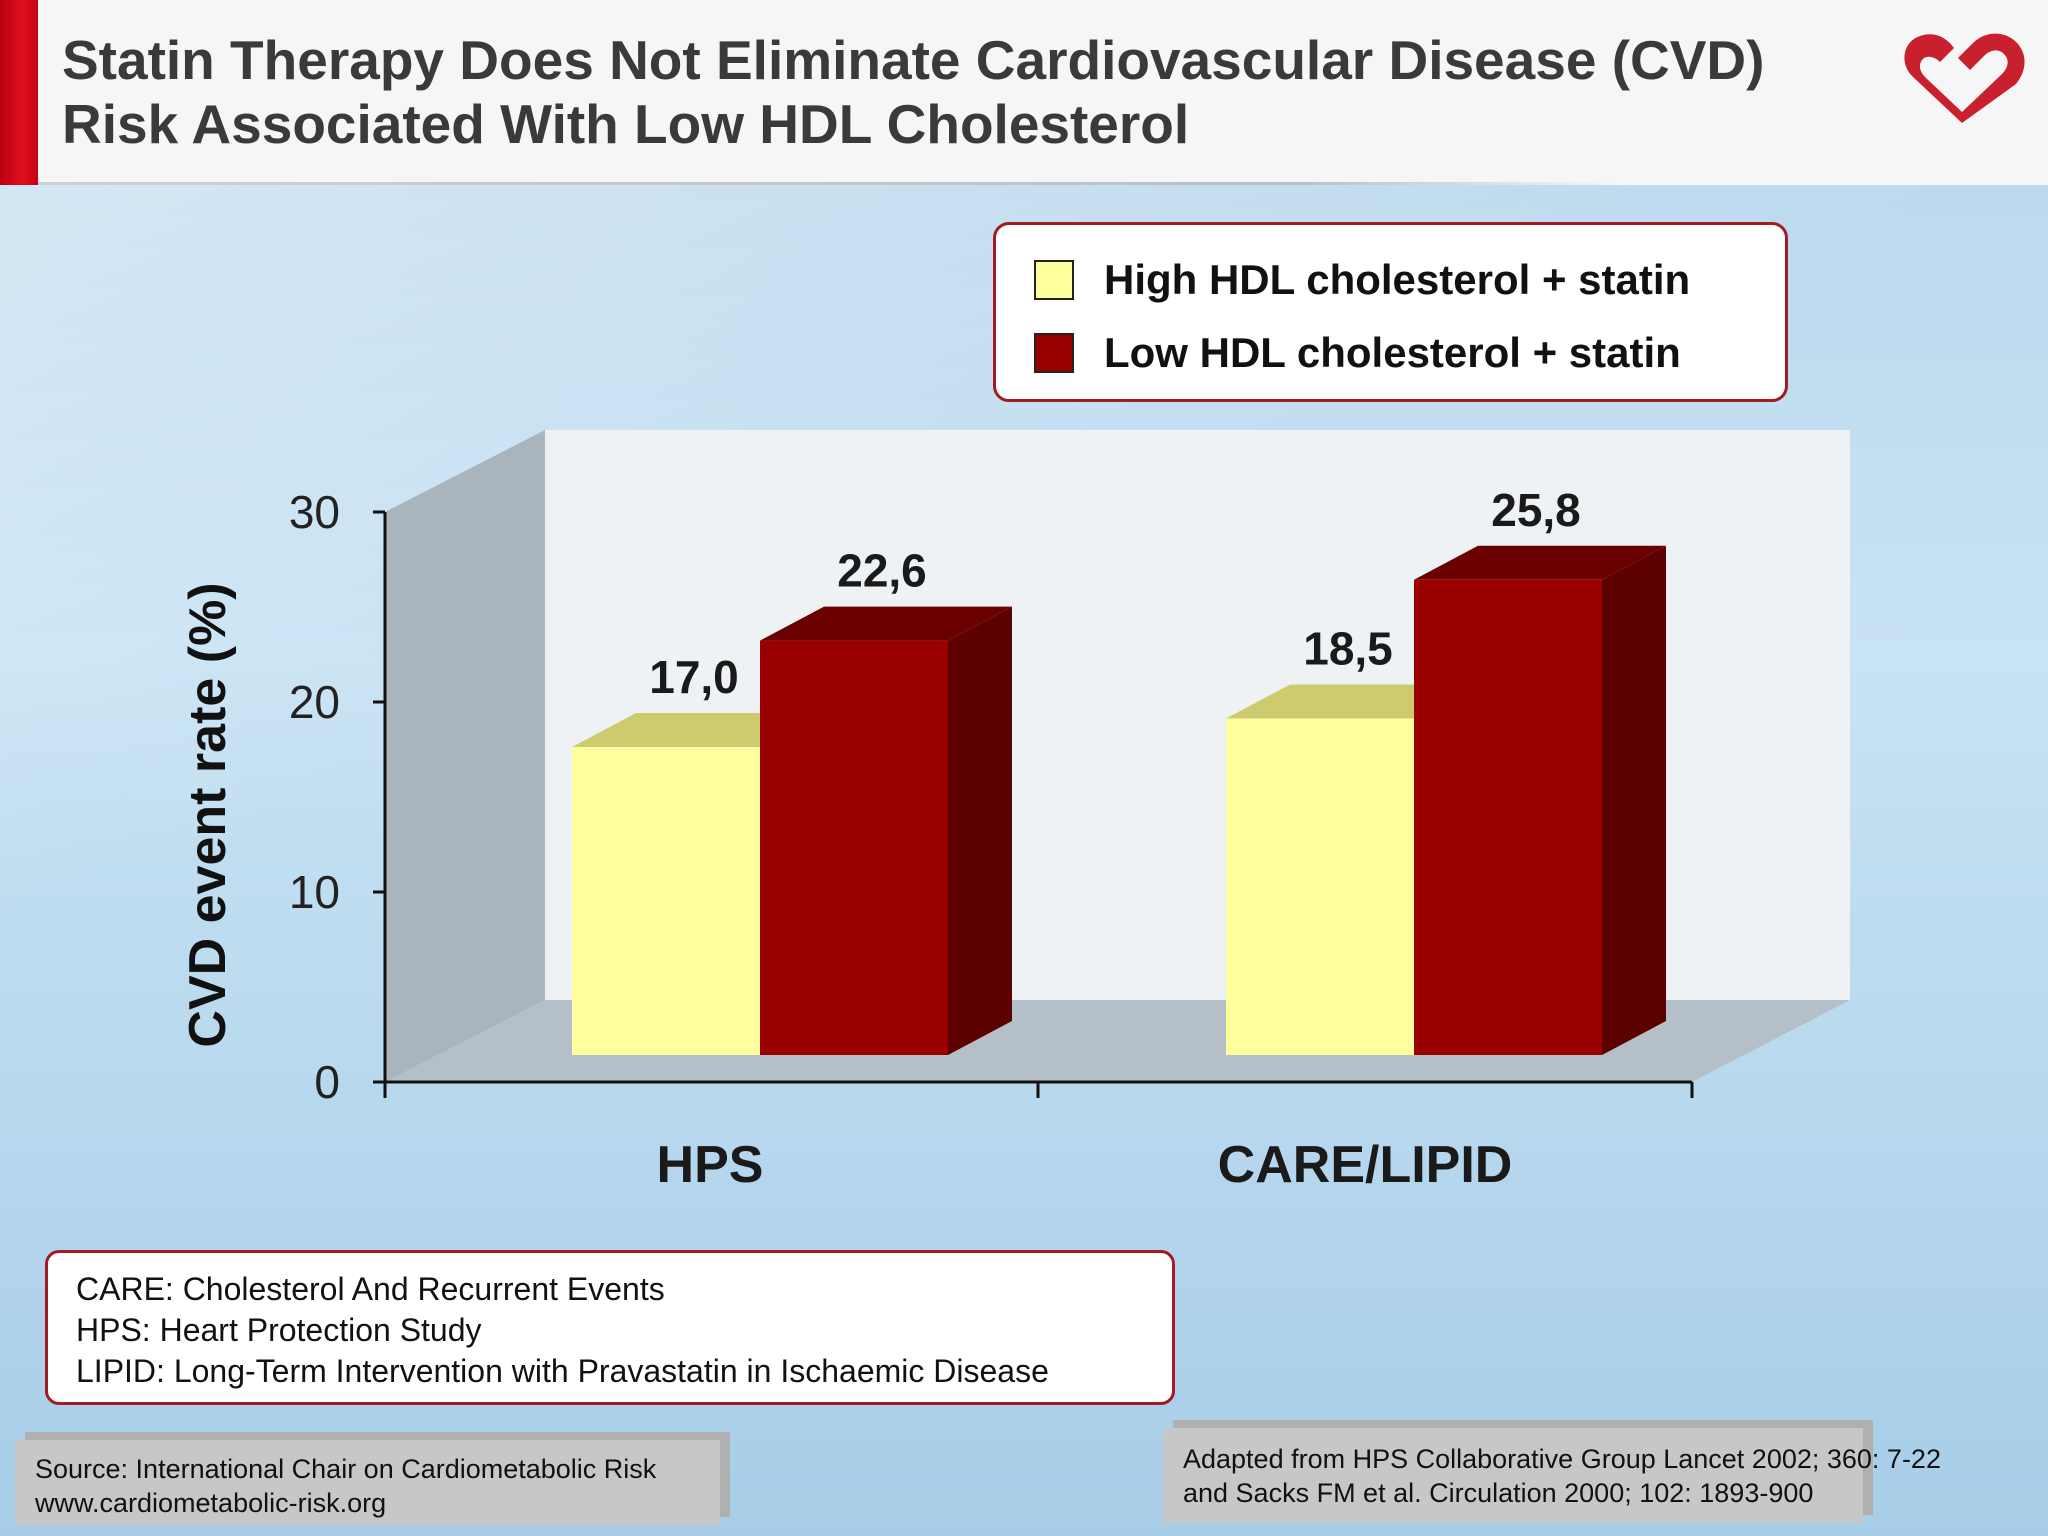  Describe the element at coordinates (314, 892) in the screenshot. I see `y-tick-label: 10` at that location.